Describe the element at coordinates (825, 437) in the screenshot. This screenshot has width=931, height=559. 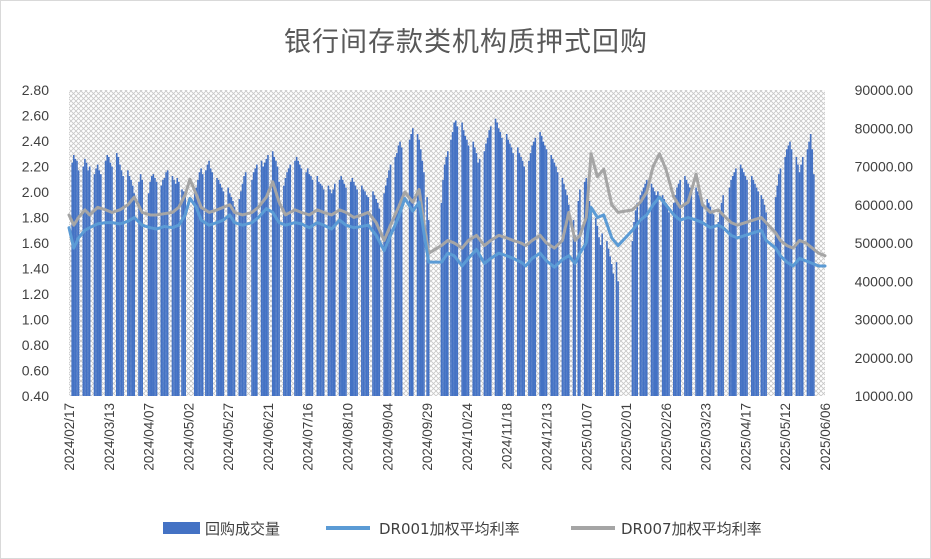
I see `x-axis-tick-label: 2025/06/06` at that location.